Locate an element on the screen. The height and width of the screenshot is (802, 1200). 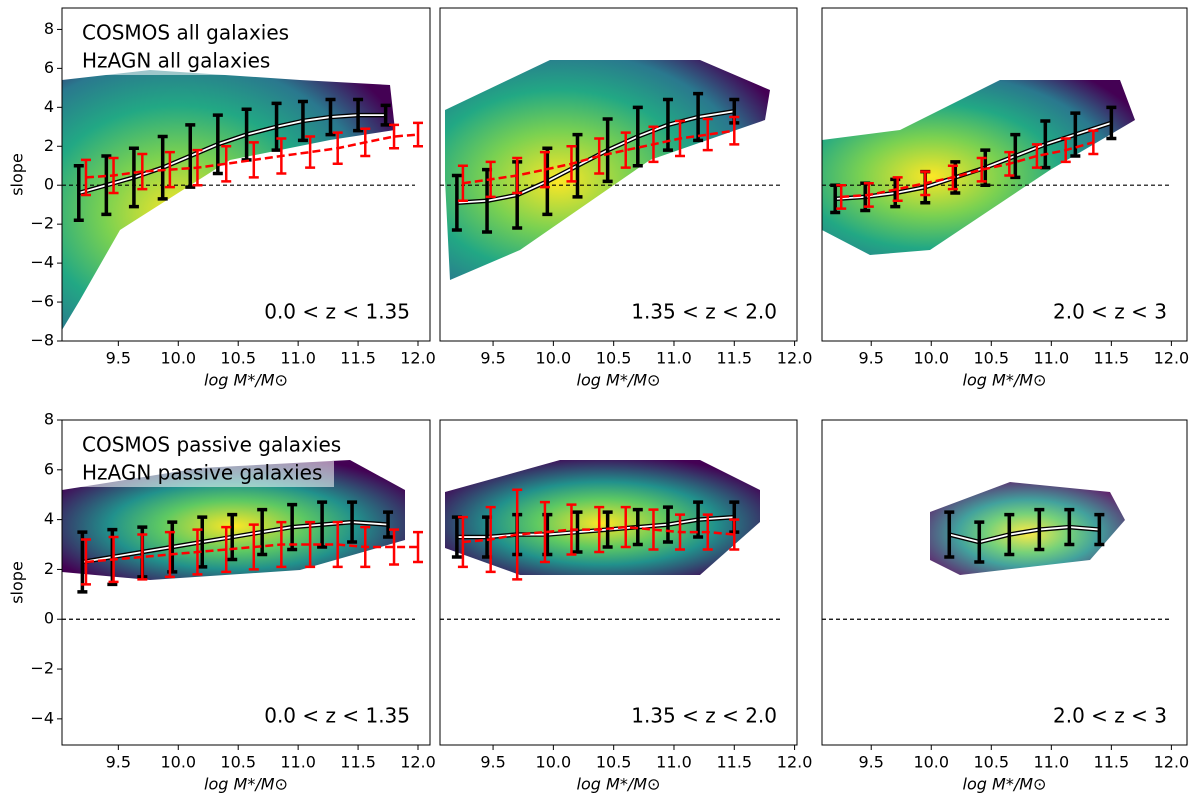
legend-label: HzAGN passive galaxies is located at coordinates (202, 473).